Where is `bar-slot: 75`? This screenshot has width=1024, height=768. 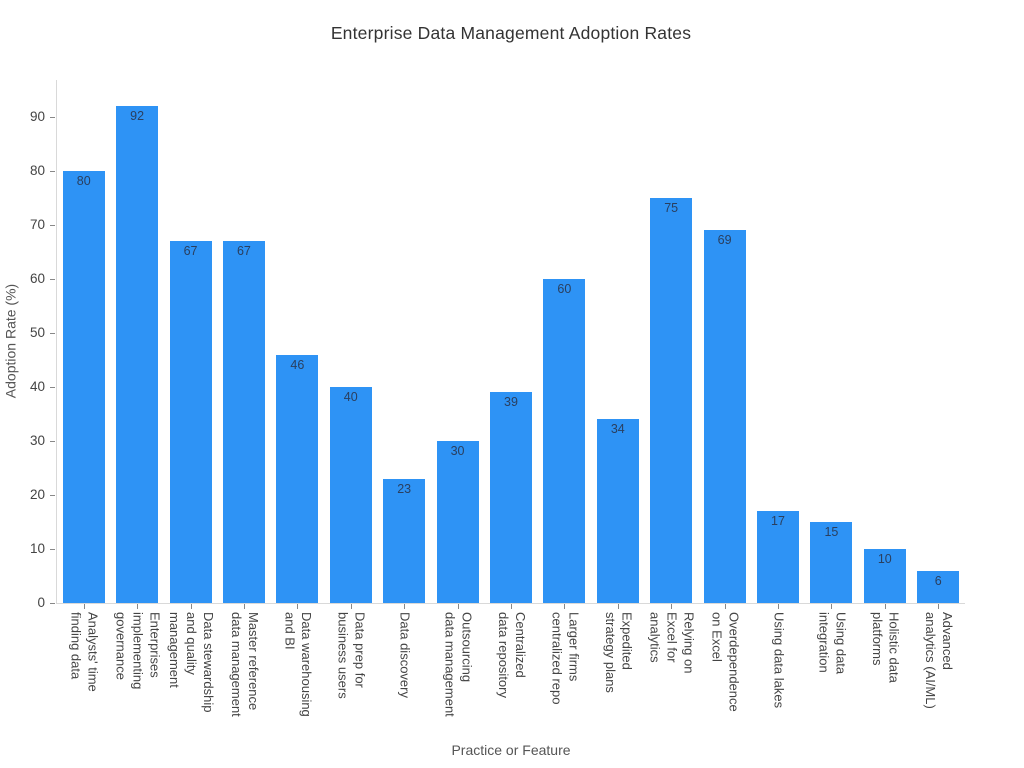 bar-slot: 75 is located at coordinates (670, 344).